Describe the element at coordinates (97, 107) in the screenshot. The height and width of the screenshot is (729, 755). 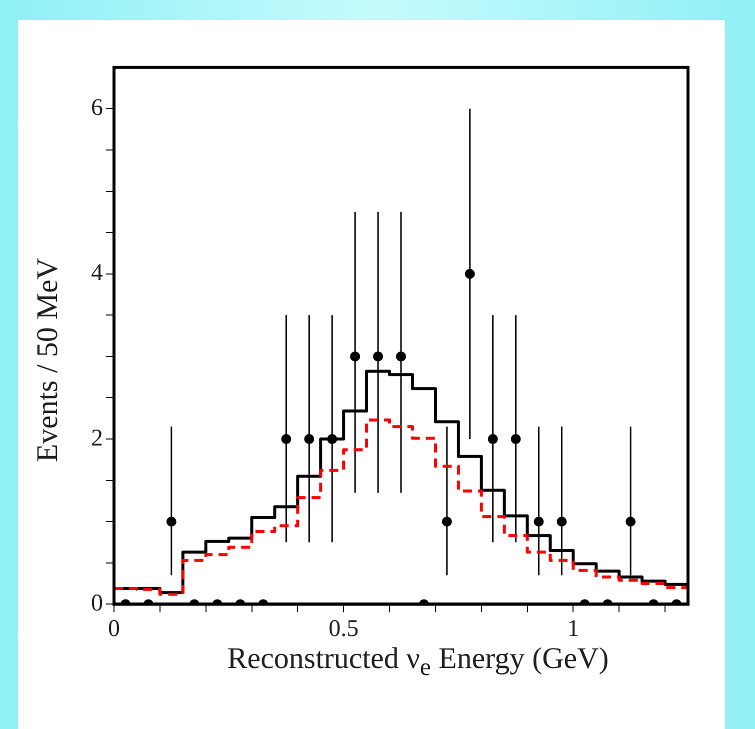
I see `y-tick-label: 6` at that location.